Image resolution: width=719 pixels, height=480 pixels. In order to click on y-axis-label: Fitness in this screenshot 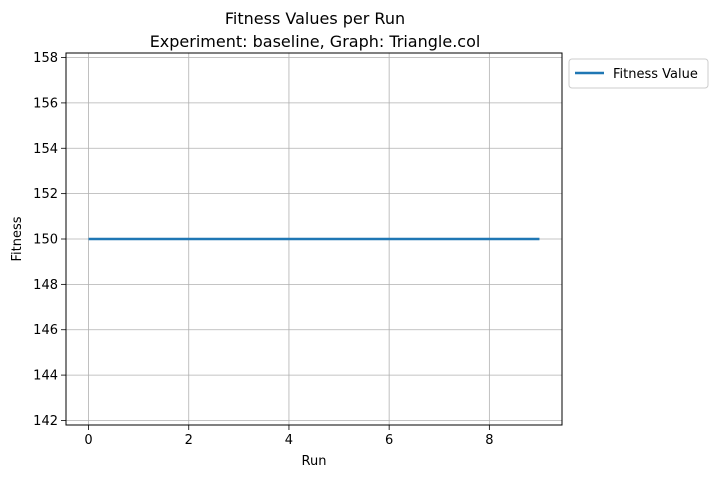, I will do `click(17, 238)`.